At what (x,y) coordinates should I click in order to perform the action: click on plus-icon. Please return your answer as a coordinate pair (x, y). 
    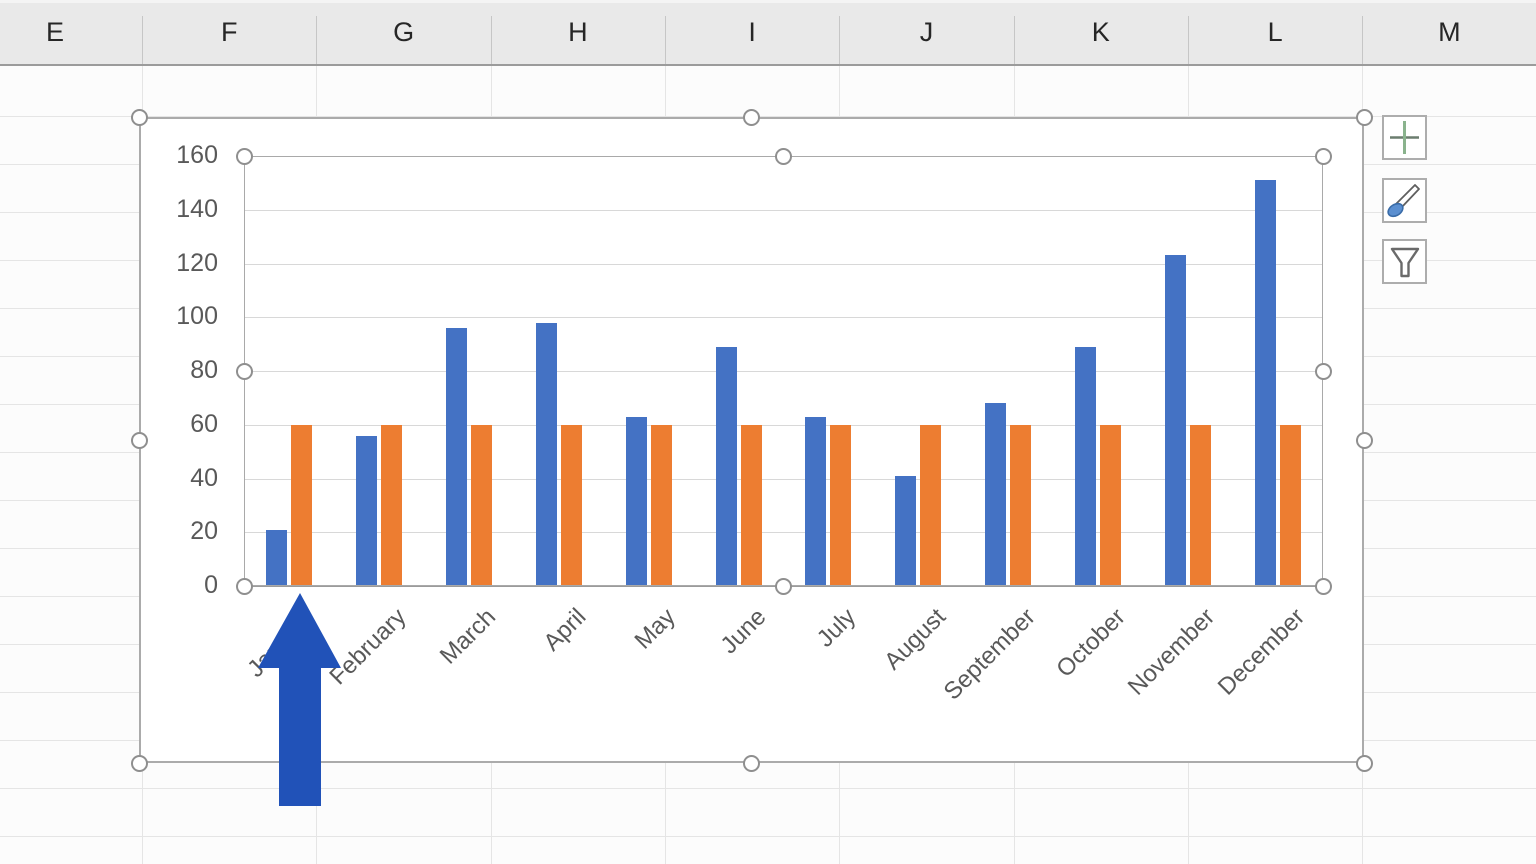
    Looking at the image, I should click on (1404, 137).